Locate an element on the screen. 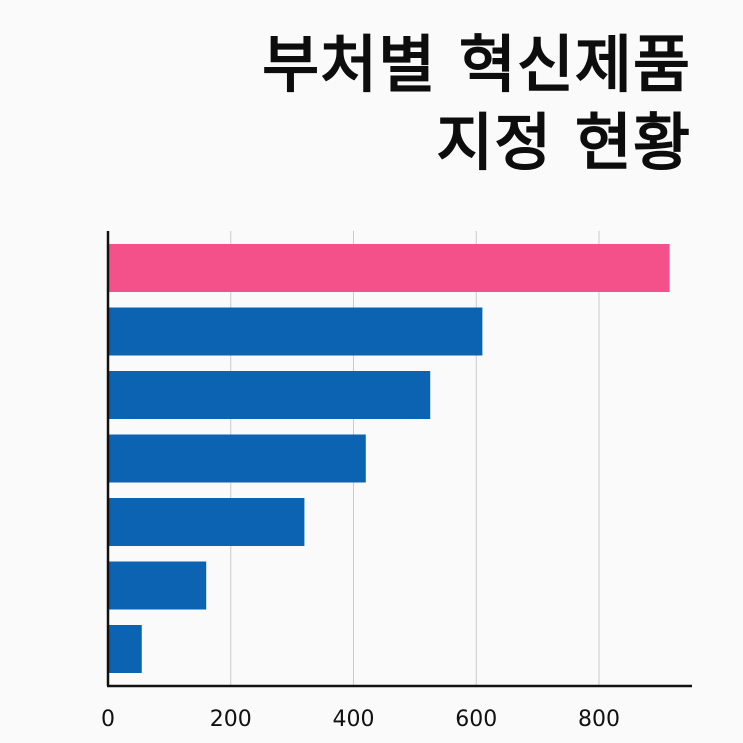  chart-title-line-2: 지정 현황 is located at coordinates (563, 142).